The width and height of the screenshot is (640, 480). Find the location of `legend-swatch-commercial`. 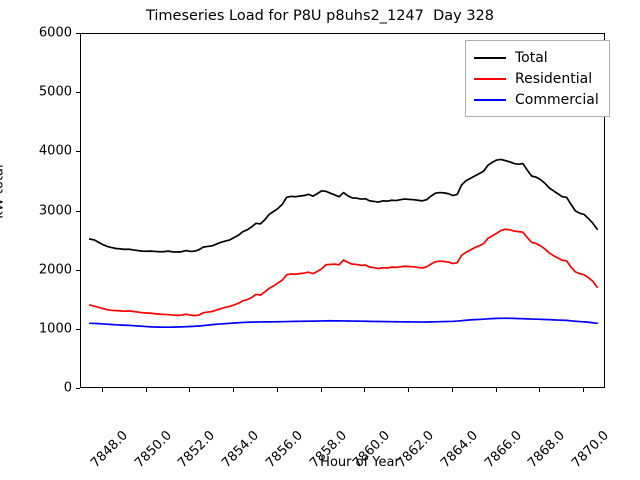

legend-swatch-commercial is located at coordinates (490, 99).